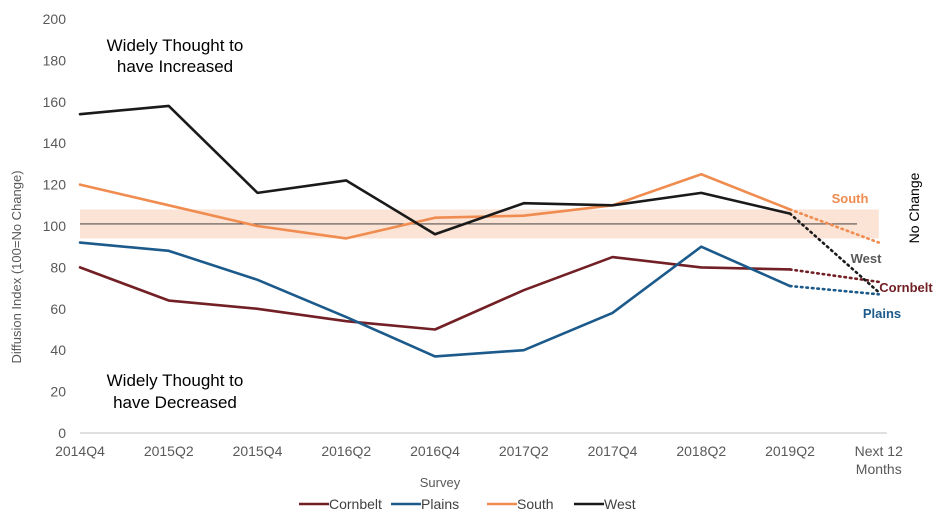  I want to click on x-tick-label: 2015Q2, so click(169, 451).